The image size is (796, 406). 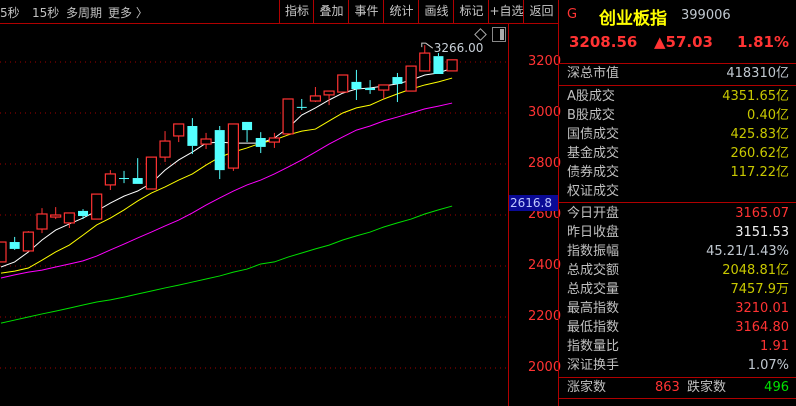 What do you see at coordinates (10, 13) in the screenshot?
I see `period-5s: 5秒` at bounding box center [10, 13].